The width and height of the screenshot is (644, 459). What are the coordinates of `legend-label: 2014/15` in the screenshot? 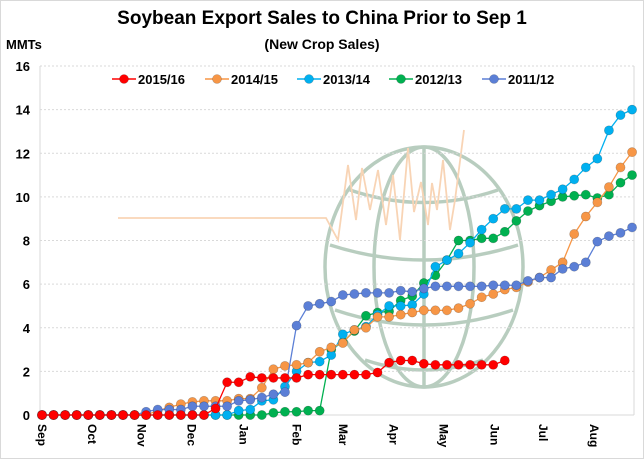 It's located at (254, 79).